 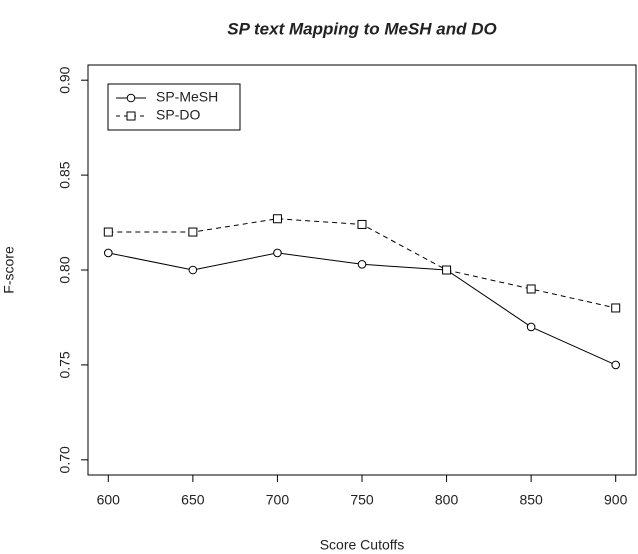 What do you see at coordinates (65, 364) in the screenshot?
I see `y-tick-label: 0.75` at bounding box center [65, 364].